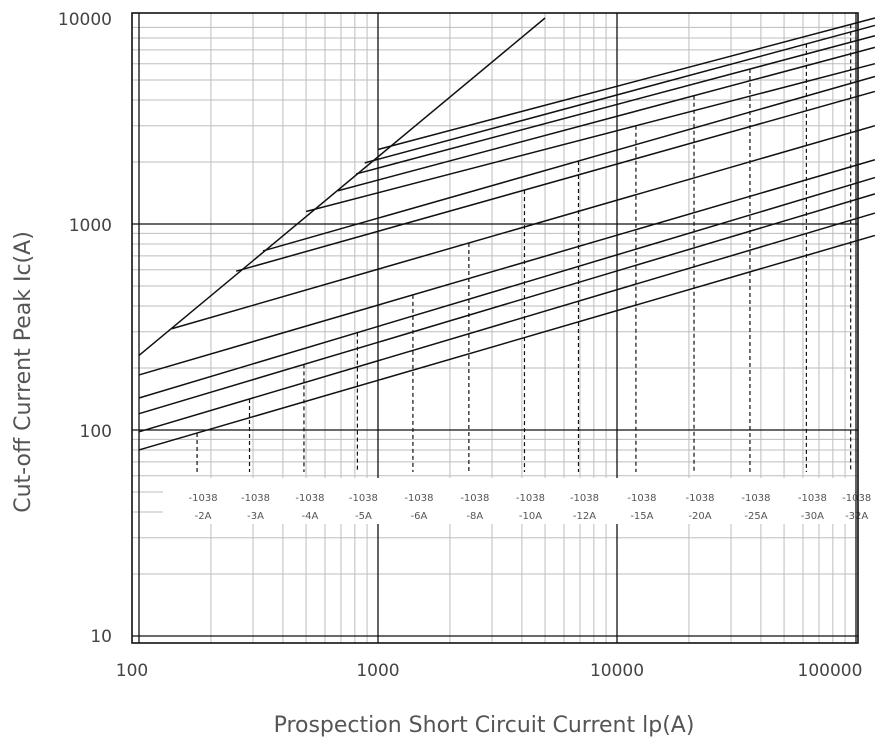 This screenshot has width=877, height=747. What do you see at coordinates (203, 516) in the screenshot?
I see `curve-label-rating: -2A` at bounding box center [203, 516].